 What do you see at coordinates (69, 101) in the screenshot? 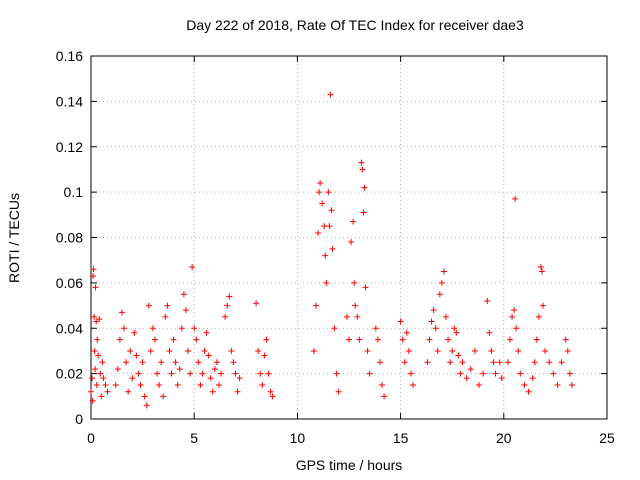
I see `y-tick-label: 0.14` at bounding box center [69, 101].